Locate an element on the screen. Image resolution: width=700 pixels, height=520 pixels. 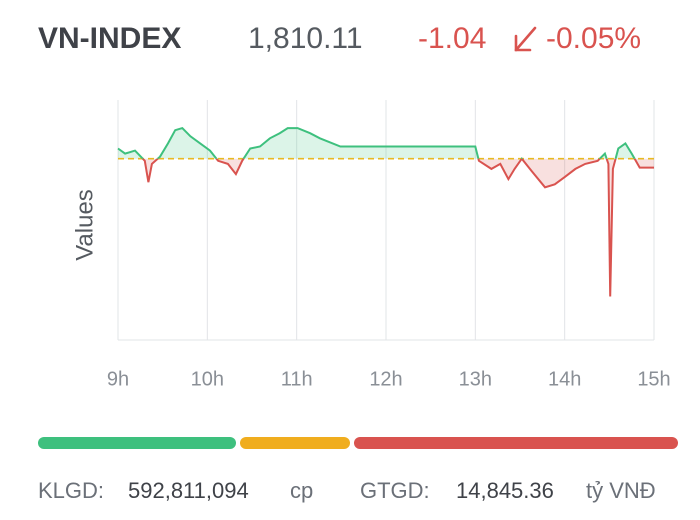
price: 1,810.11 is located at coordinates (305, 38).